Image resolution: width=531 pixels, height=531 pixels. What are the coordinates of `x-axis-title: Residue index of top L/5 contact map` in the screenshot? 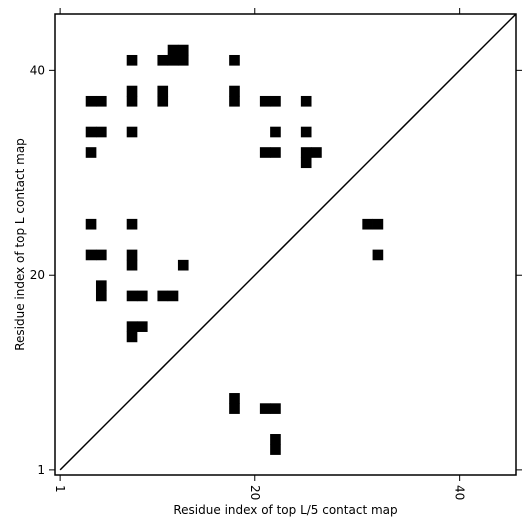 It's located at (285, 510).